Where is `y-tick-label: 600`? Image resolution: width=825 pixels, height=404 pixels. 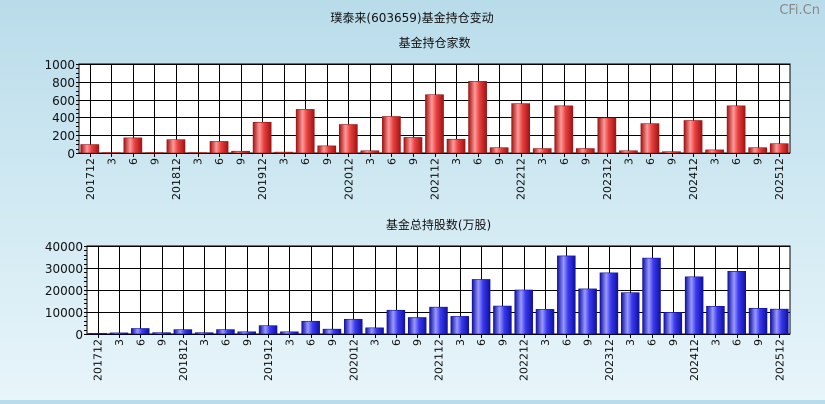
y-tick-label: 600 is located at coordinates (63, 101).